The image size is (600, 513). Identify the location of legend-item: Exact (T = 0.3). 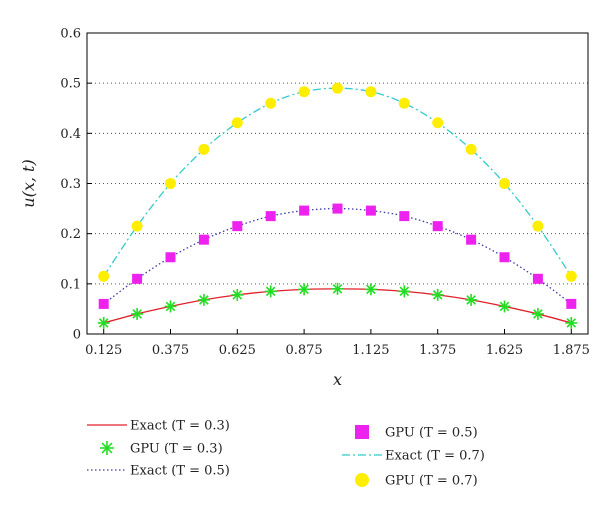
(158, 426).